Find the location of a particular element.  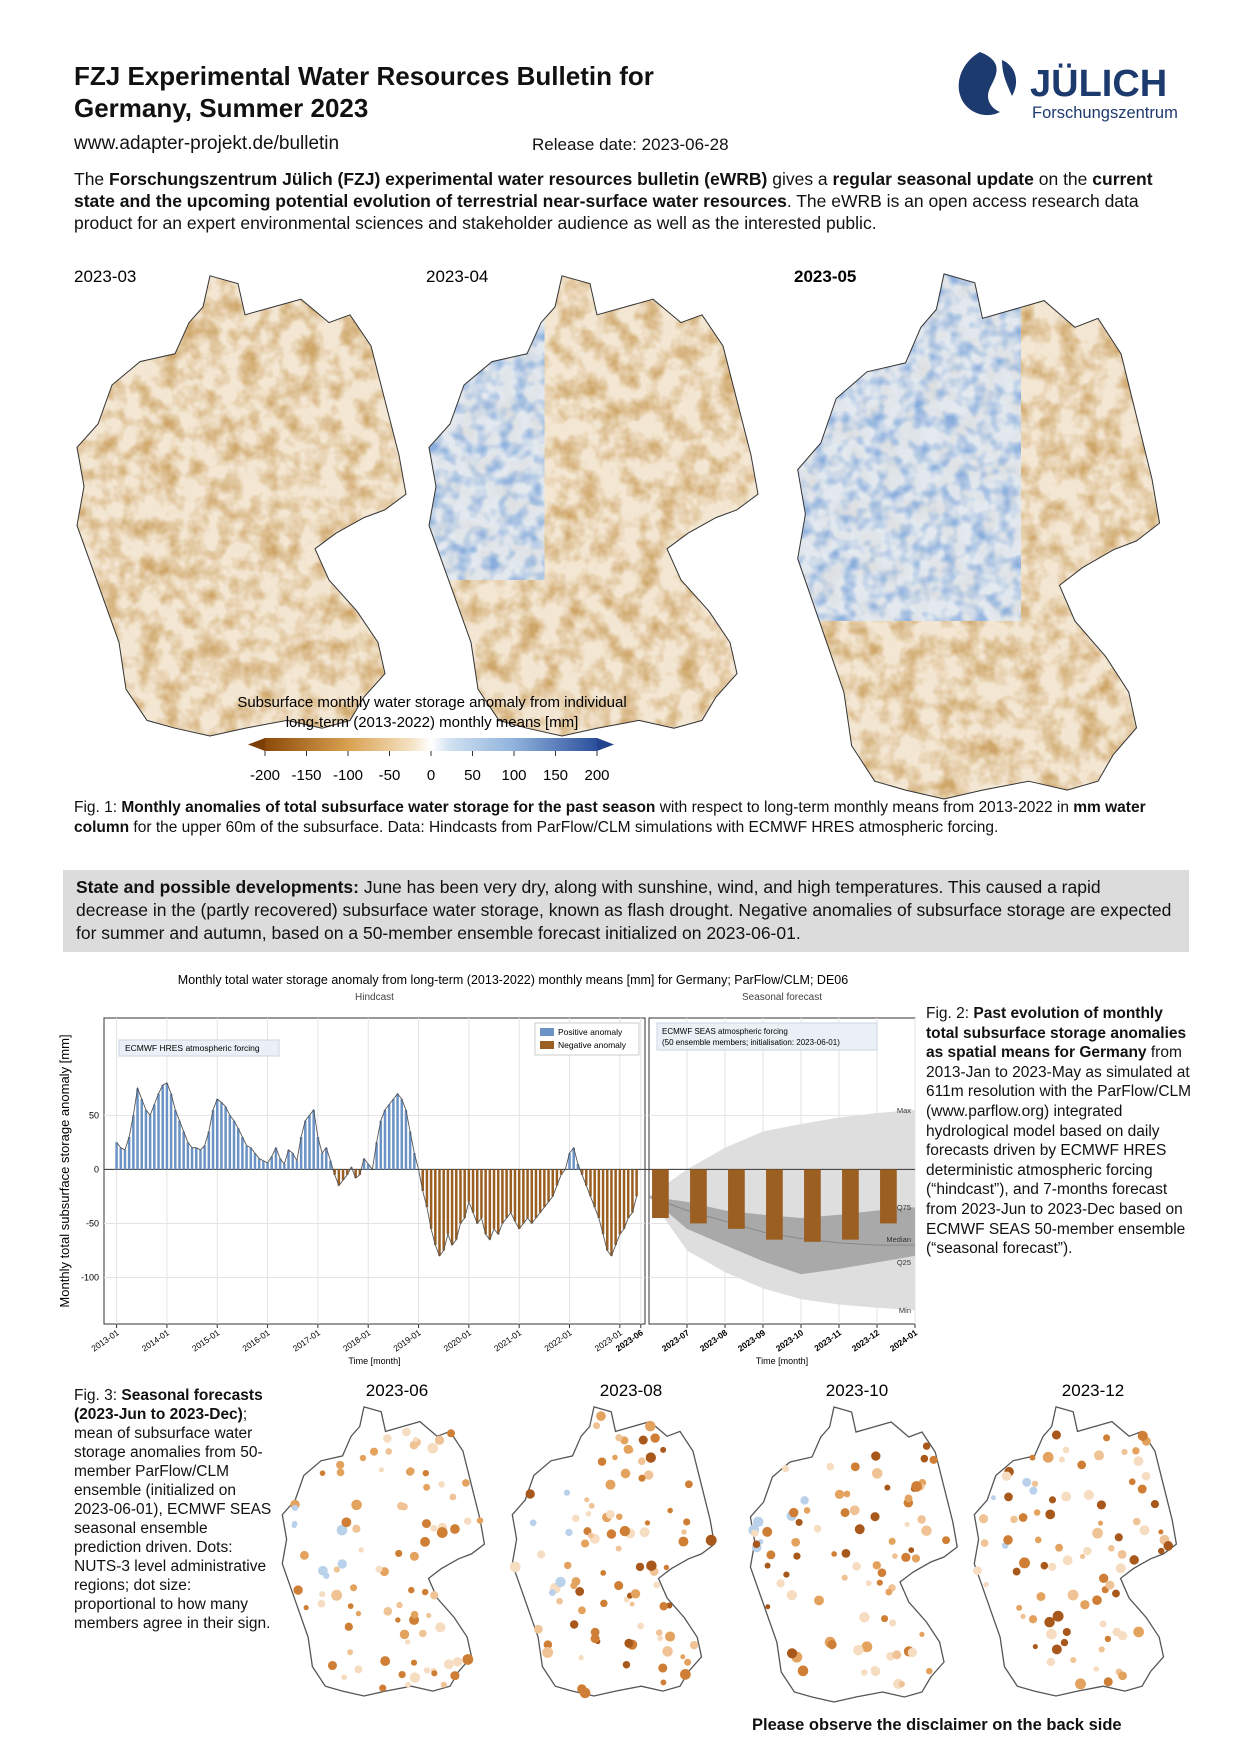

release-date: Release date: 2023-06-28 is located at coordinates (630, 144).